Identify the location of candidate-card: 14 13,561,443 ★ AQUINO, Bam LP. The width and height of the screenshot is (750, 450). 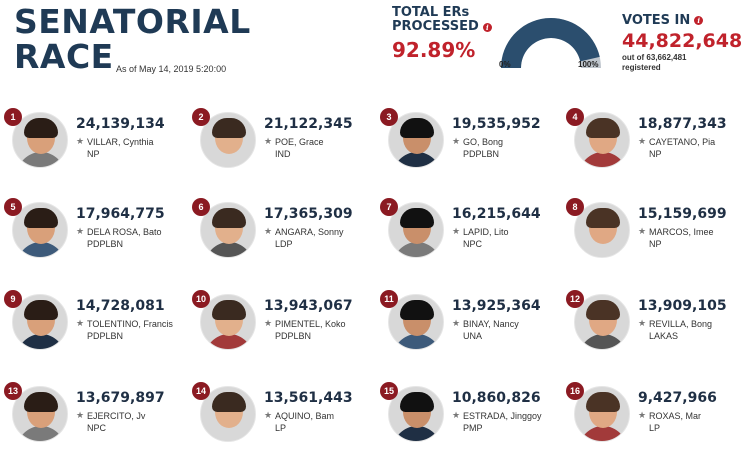
(282, 416).